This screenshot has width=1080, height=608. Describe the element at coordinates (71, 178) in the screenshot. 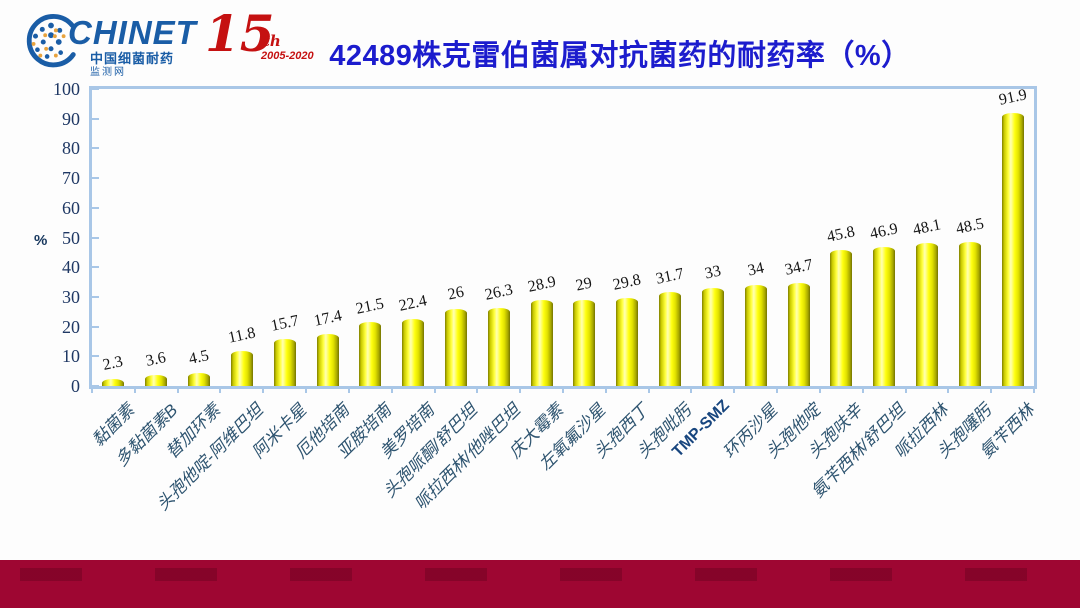

I see `y-tick-label: 70` at that location.